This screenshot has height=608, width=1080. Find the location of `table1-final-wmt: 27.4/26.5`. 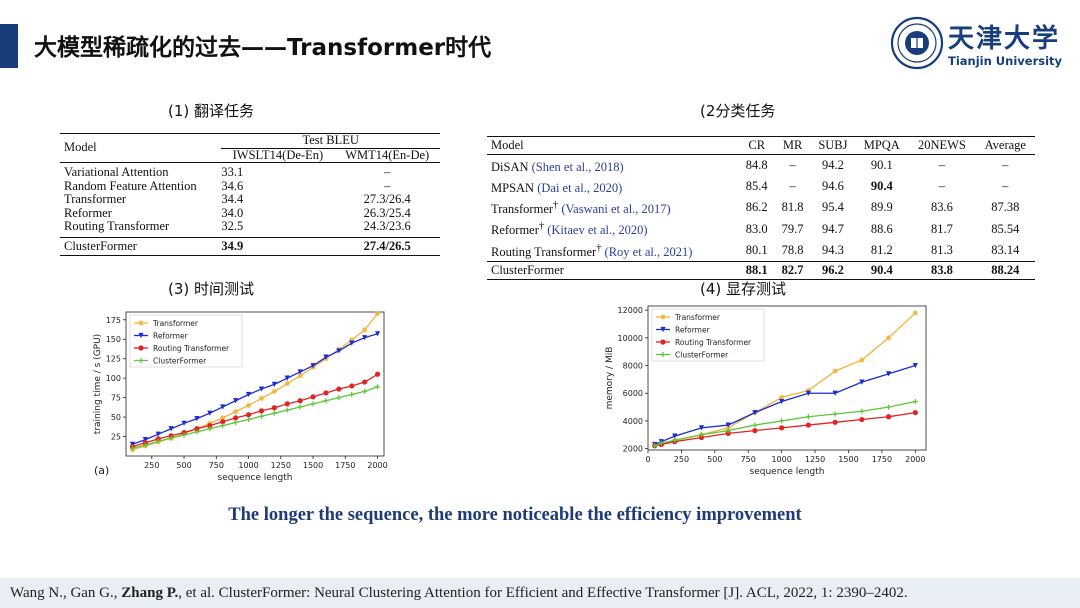

table1-final-wmt: 27.4/26.5 is located at coordinates (387, 246).